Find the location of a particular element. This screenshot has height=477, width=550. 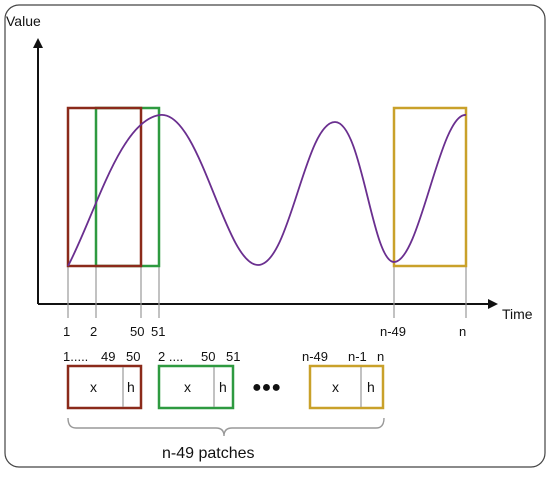

patch-n-index-mid: n-1 is located at coordinates (357, 356).